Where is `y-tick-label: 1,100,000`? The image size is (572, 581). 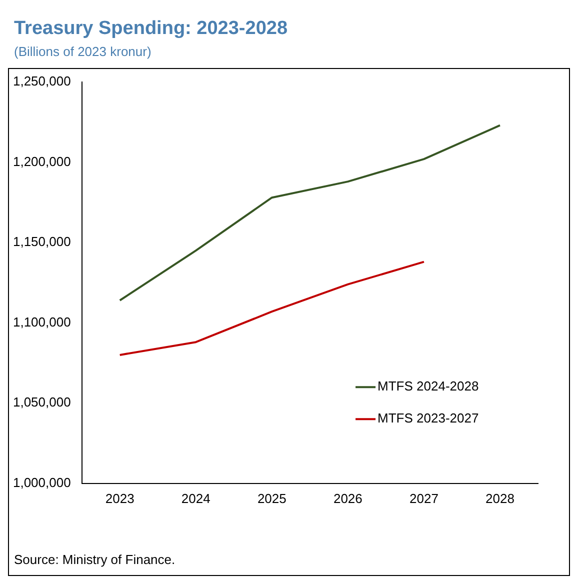
y-tick-label: 1,100,000 is located at coordinates (41, 322).